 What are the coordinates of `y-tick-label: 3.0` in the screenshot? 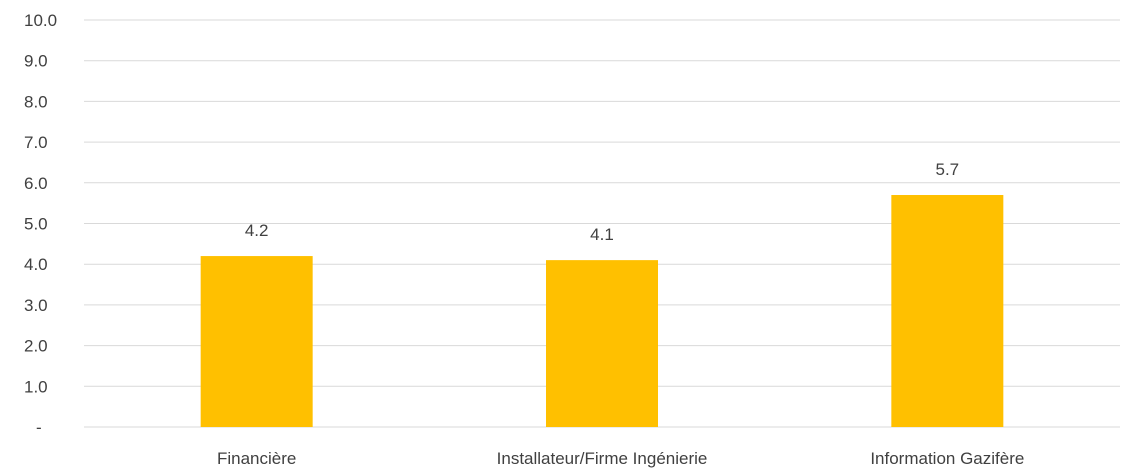 It's located at (36, 305).